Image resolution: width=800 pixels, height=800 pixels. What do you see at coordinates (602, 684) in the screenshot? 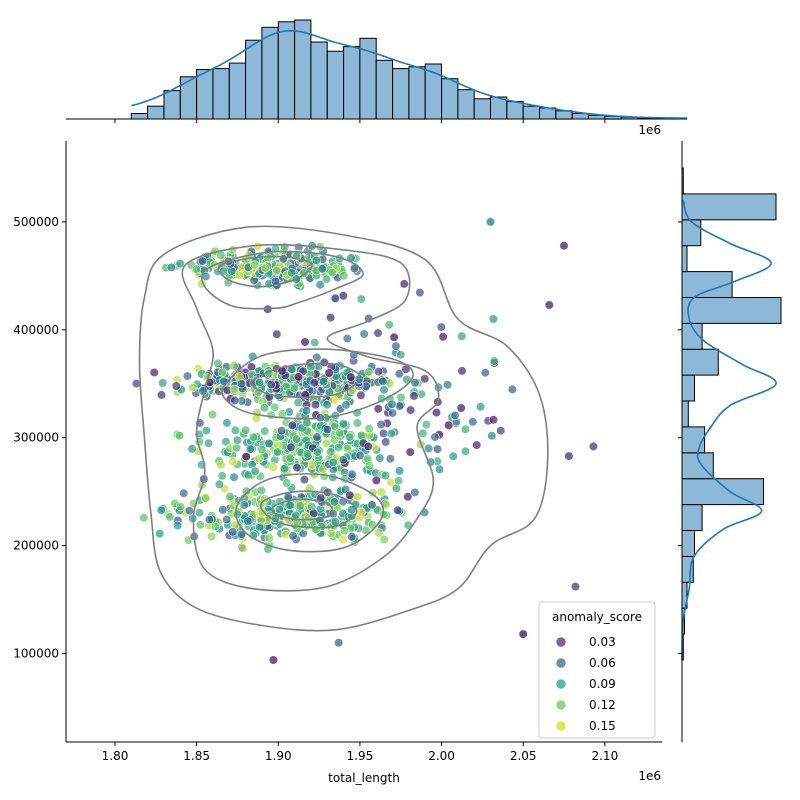
I see `legend-label: 0.09` at bounding box center [602, 684].